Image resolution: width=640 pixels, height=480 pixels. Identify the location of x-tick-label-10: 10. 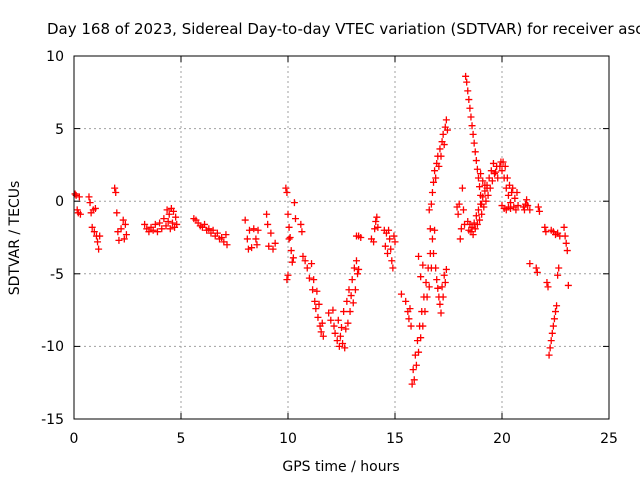
(288, 439).